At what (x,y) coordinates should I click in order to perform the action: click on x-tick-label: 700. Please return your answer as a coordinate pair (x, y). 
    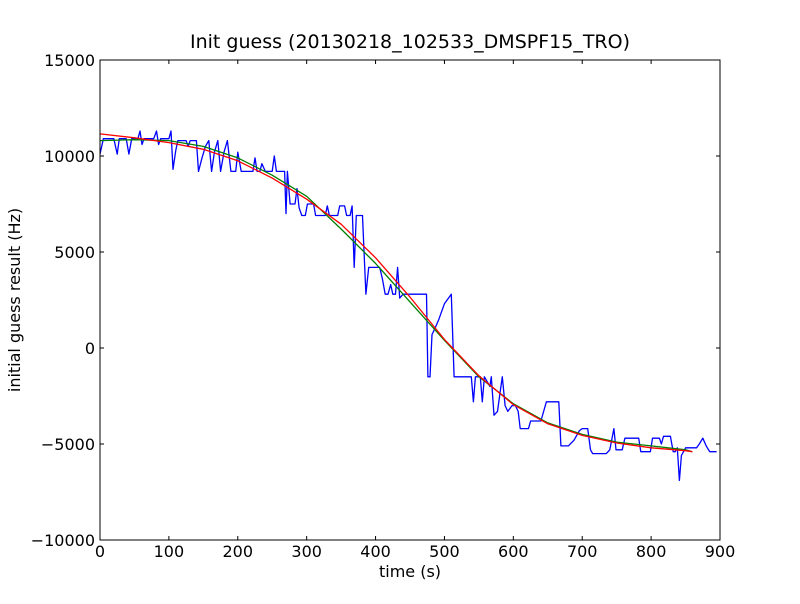
    Looking at the image, I should click on (582, 551).